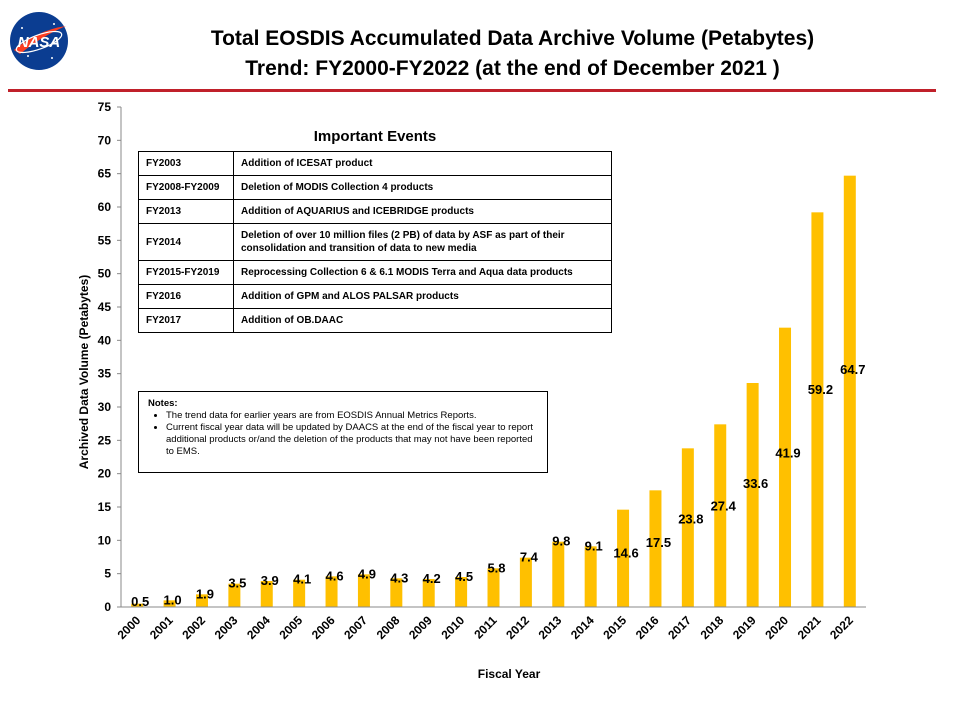 The image size is (955, 719). I want to click on event-row: FY2003 Addition of ICESAT product, so click(375, 163).